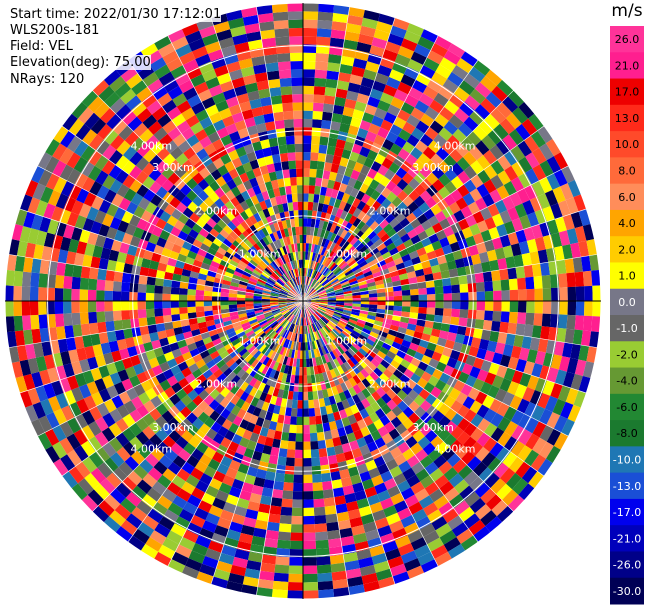 The image size is (647, 607). Describe the element at coordinates (326, 448) in the screenshot. I see `ray-separator` at that location.